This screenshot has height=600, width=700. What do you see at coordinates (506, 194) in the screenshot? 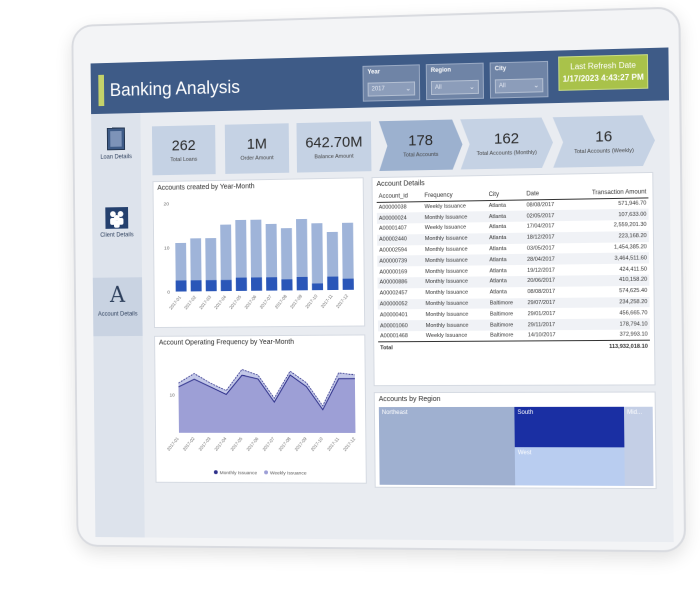
I see `column-header: City` at bounding box center [506, 194].